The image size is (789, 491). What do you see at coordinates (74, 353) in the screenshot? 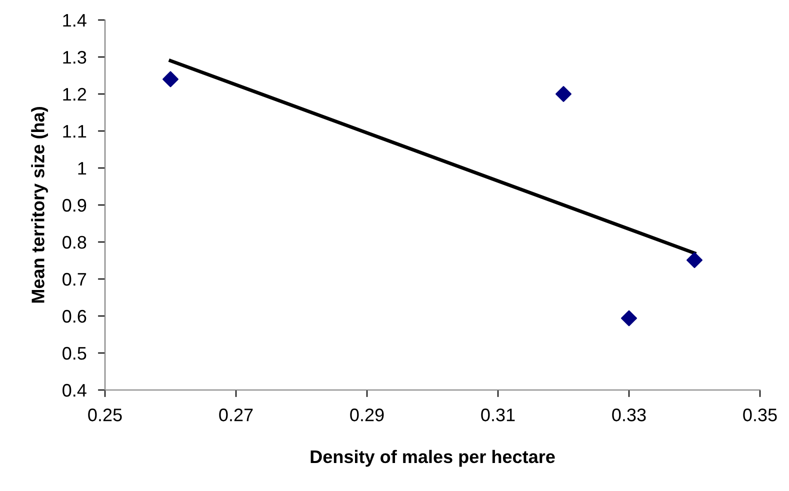
I see `y-tick-label: 0.5` at bounding box center [74, 353].